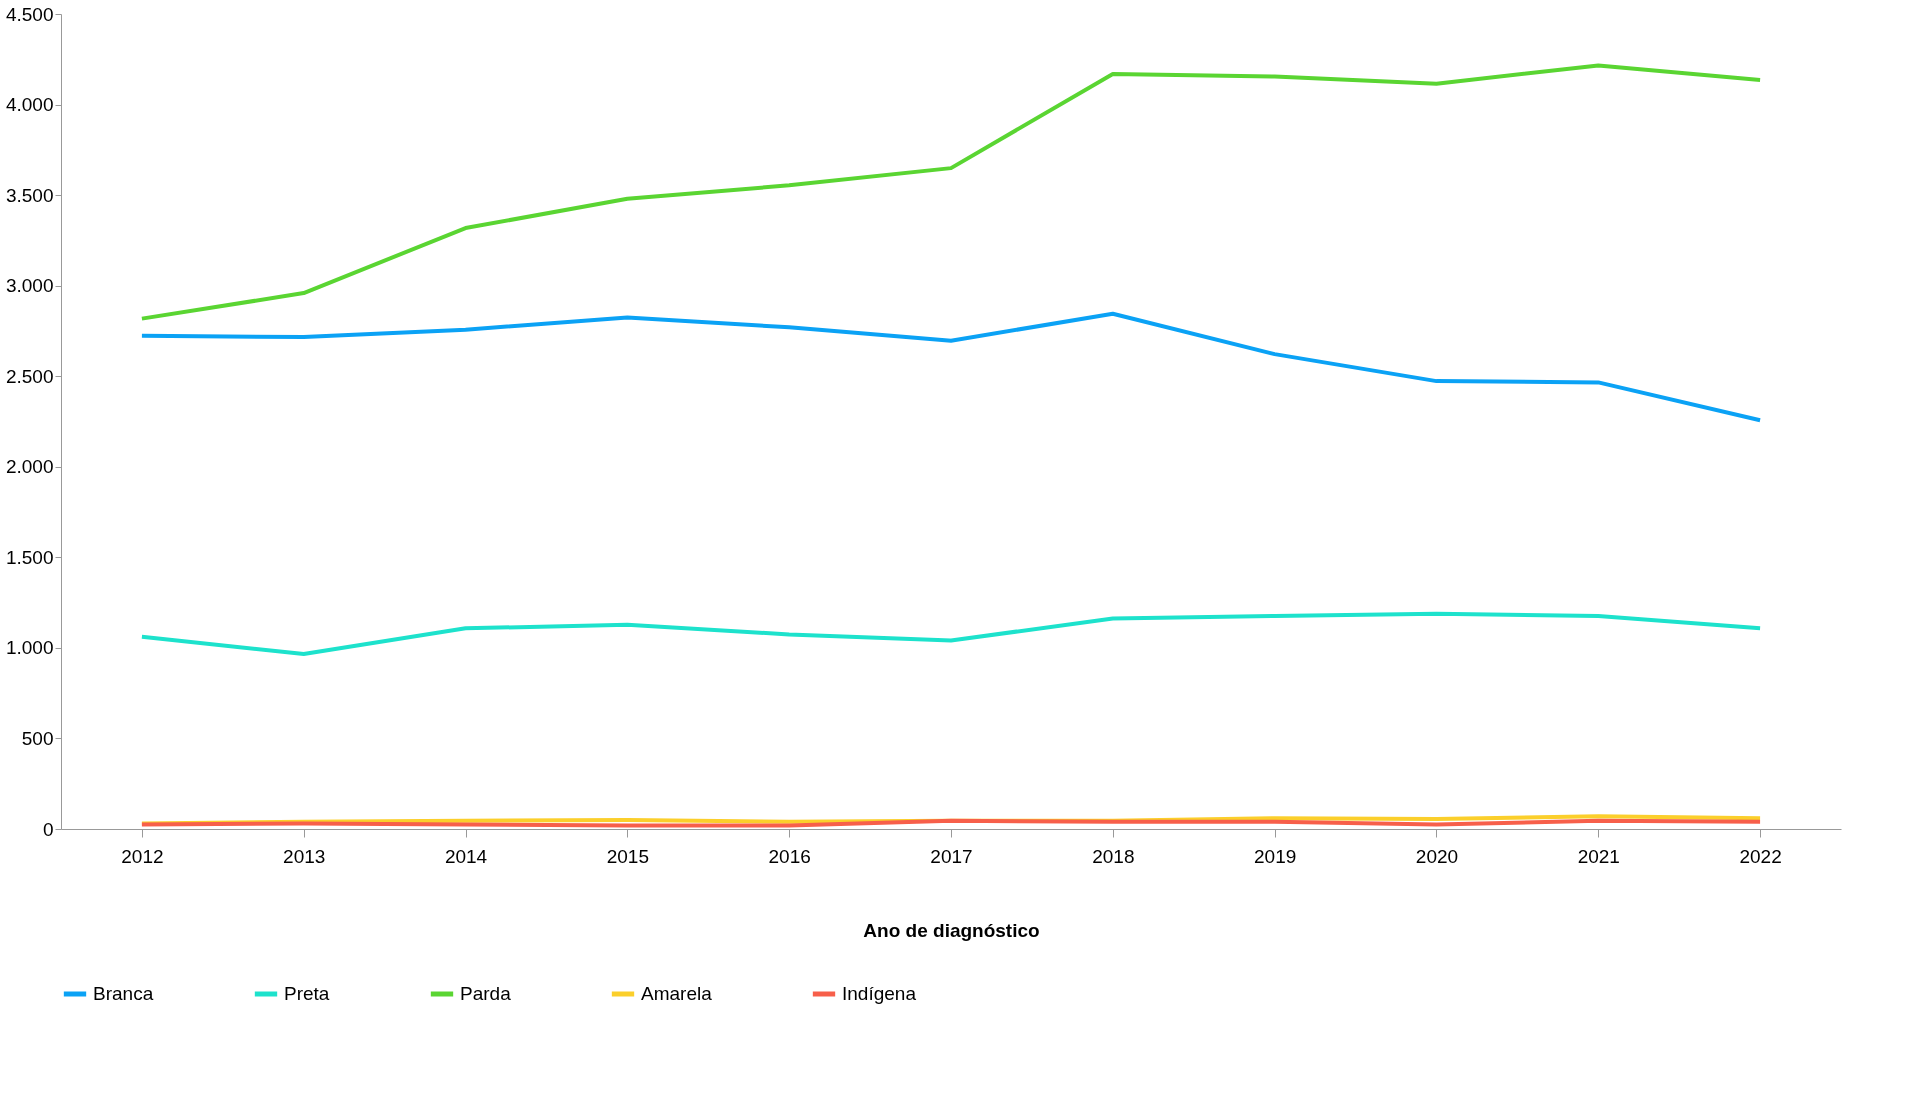 The width and height of the screenshot is (1911, 1095). What do you see at coordinates (29, 557) in the screenshot?
I see `y-tick-label: 1.500` at bounding box center [29, 557].